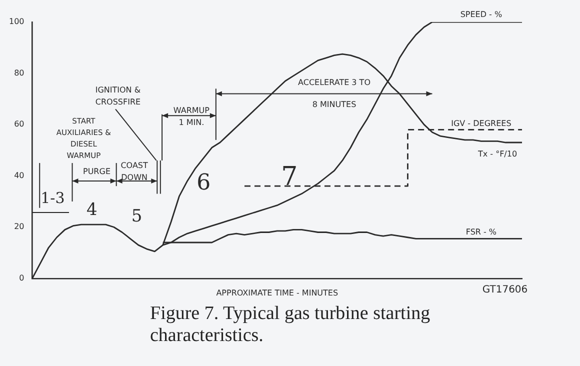 The width and height of the screenshot is (580, 366). Describe the element at coordinates (16, 21) in the screenshot. I see `y-tick-label: 100` at that location.